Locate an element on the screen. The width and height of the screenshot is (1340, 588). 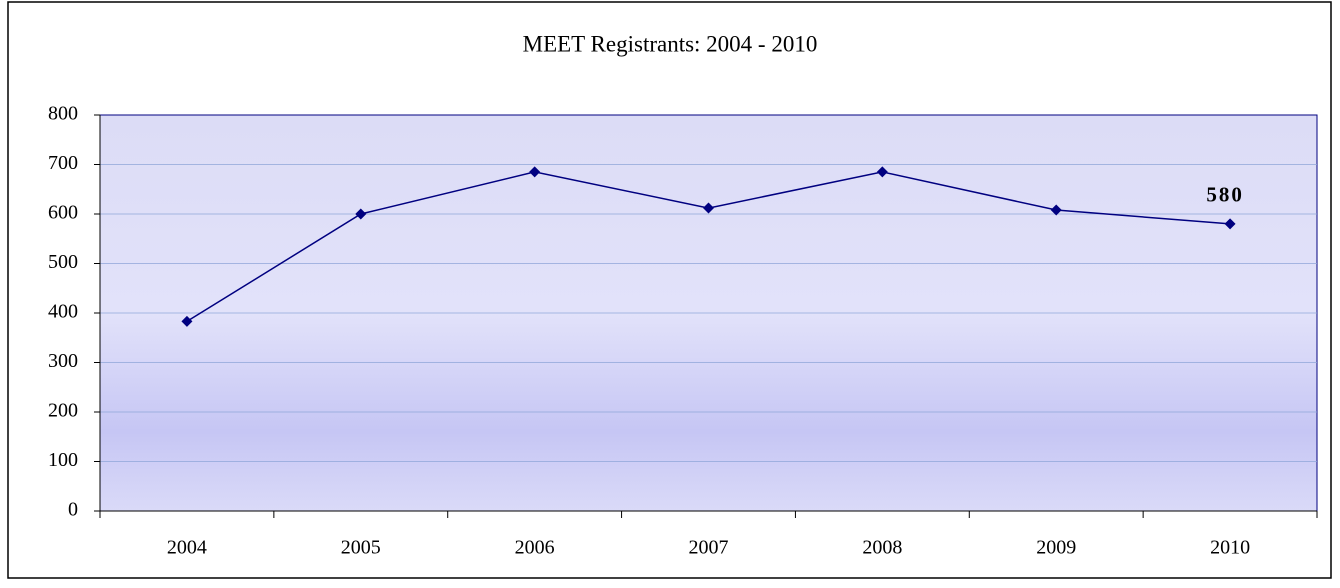
y-tick-label: 400 is located at coordinates (63, 312).